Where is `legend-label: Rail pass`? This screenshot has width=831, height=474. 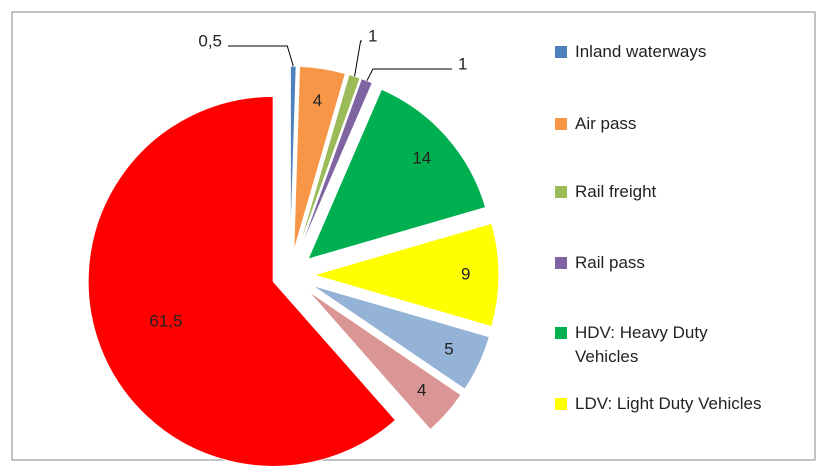
legend-label: Rail pass is located at coordinates (610, 262).